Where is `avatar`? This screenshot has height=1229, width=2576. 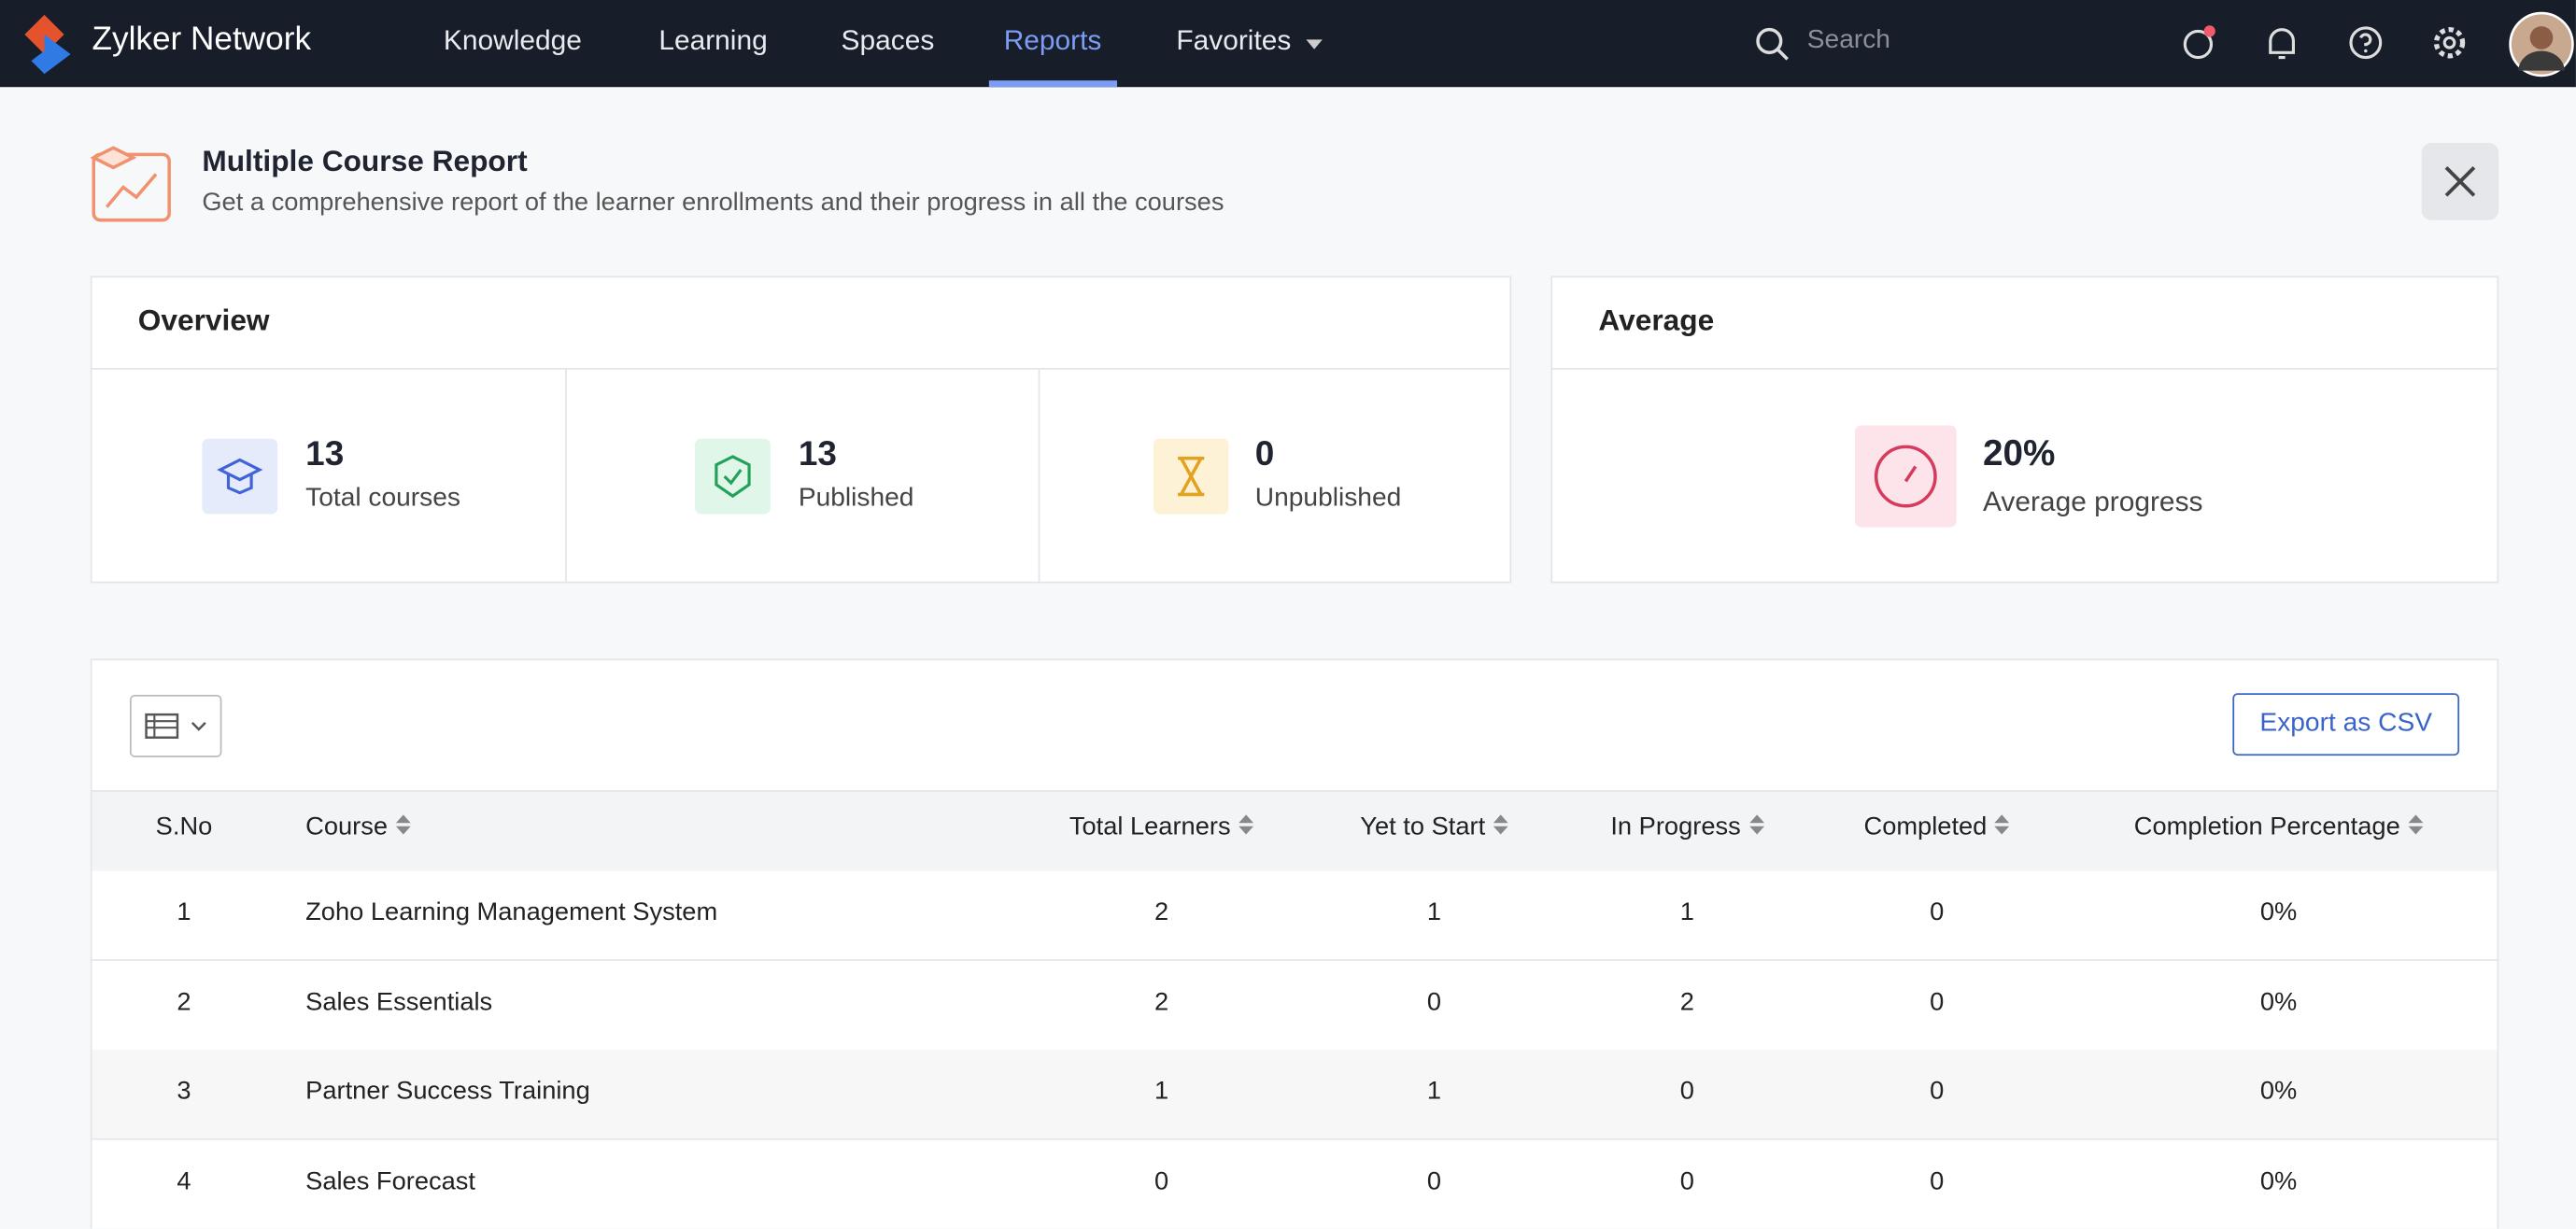
avatar is located at coordinates (2541, 44).